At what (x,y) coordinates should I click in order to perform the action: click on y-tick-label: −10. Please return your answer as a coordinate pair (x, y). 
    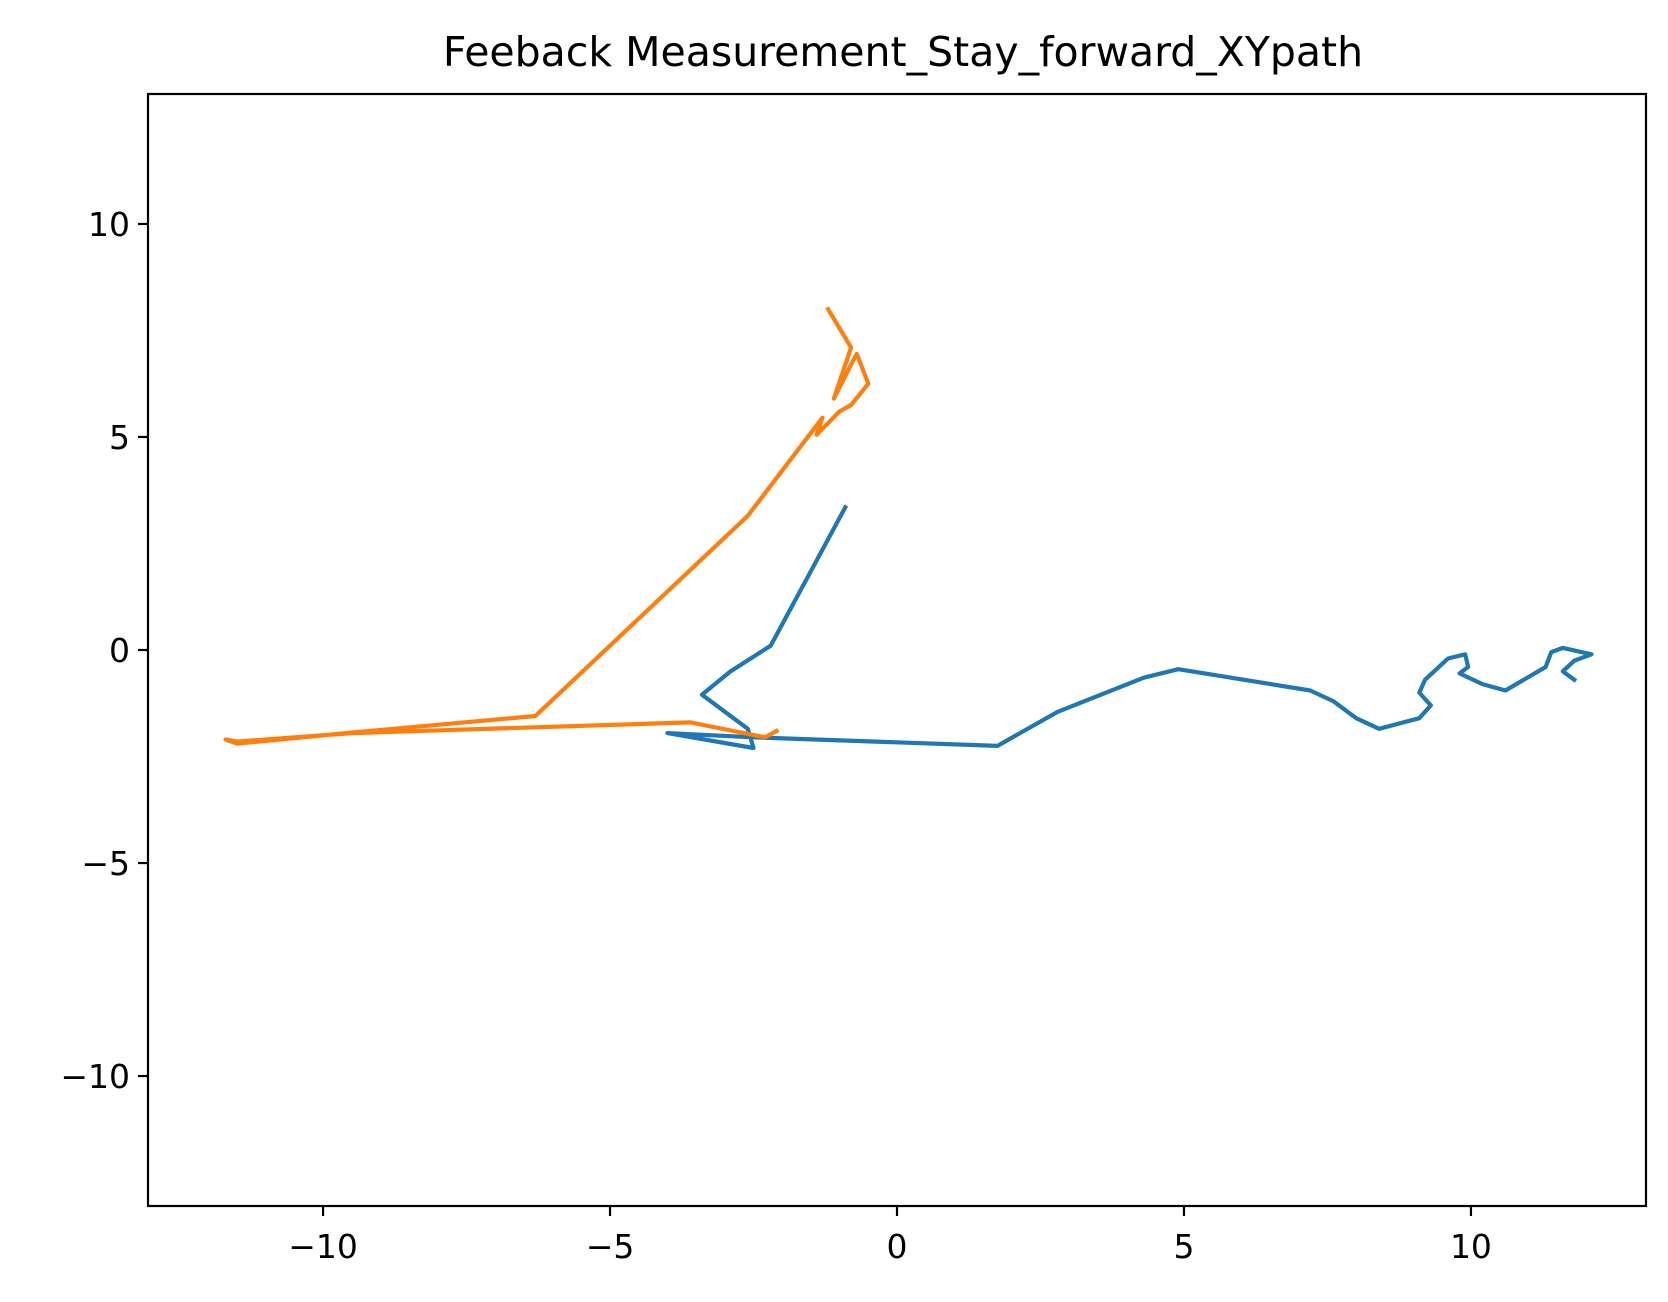
    Looking at the image, I should click on (95, 1076).